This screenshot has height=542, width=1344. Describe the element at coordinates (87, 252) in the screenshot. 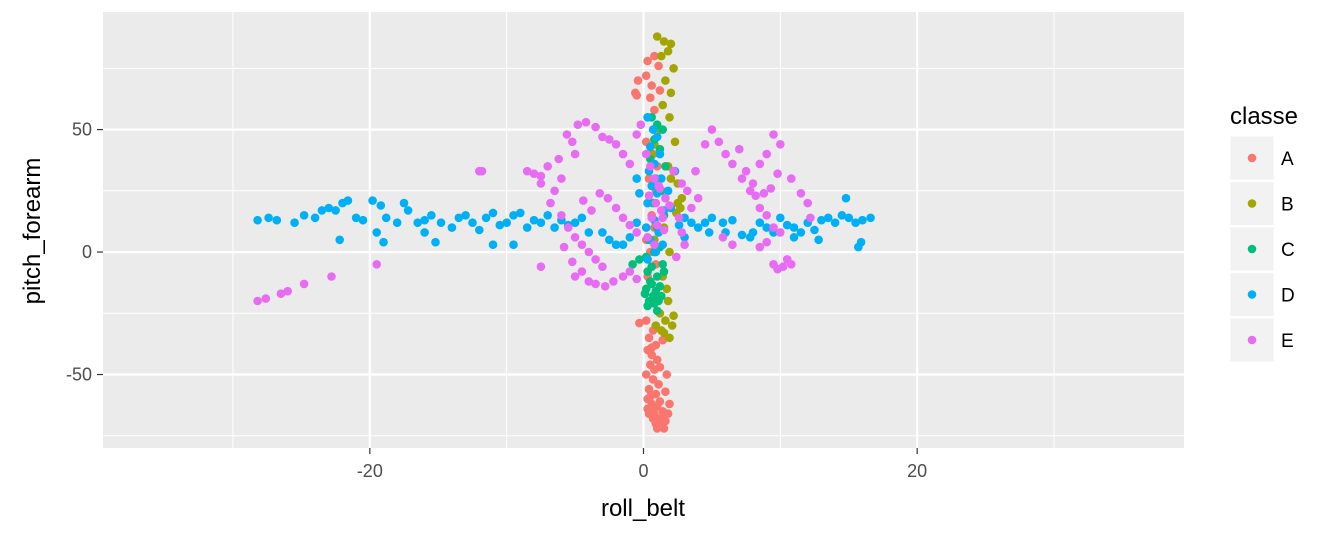

I see `y-tick-label: 0` at that location.